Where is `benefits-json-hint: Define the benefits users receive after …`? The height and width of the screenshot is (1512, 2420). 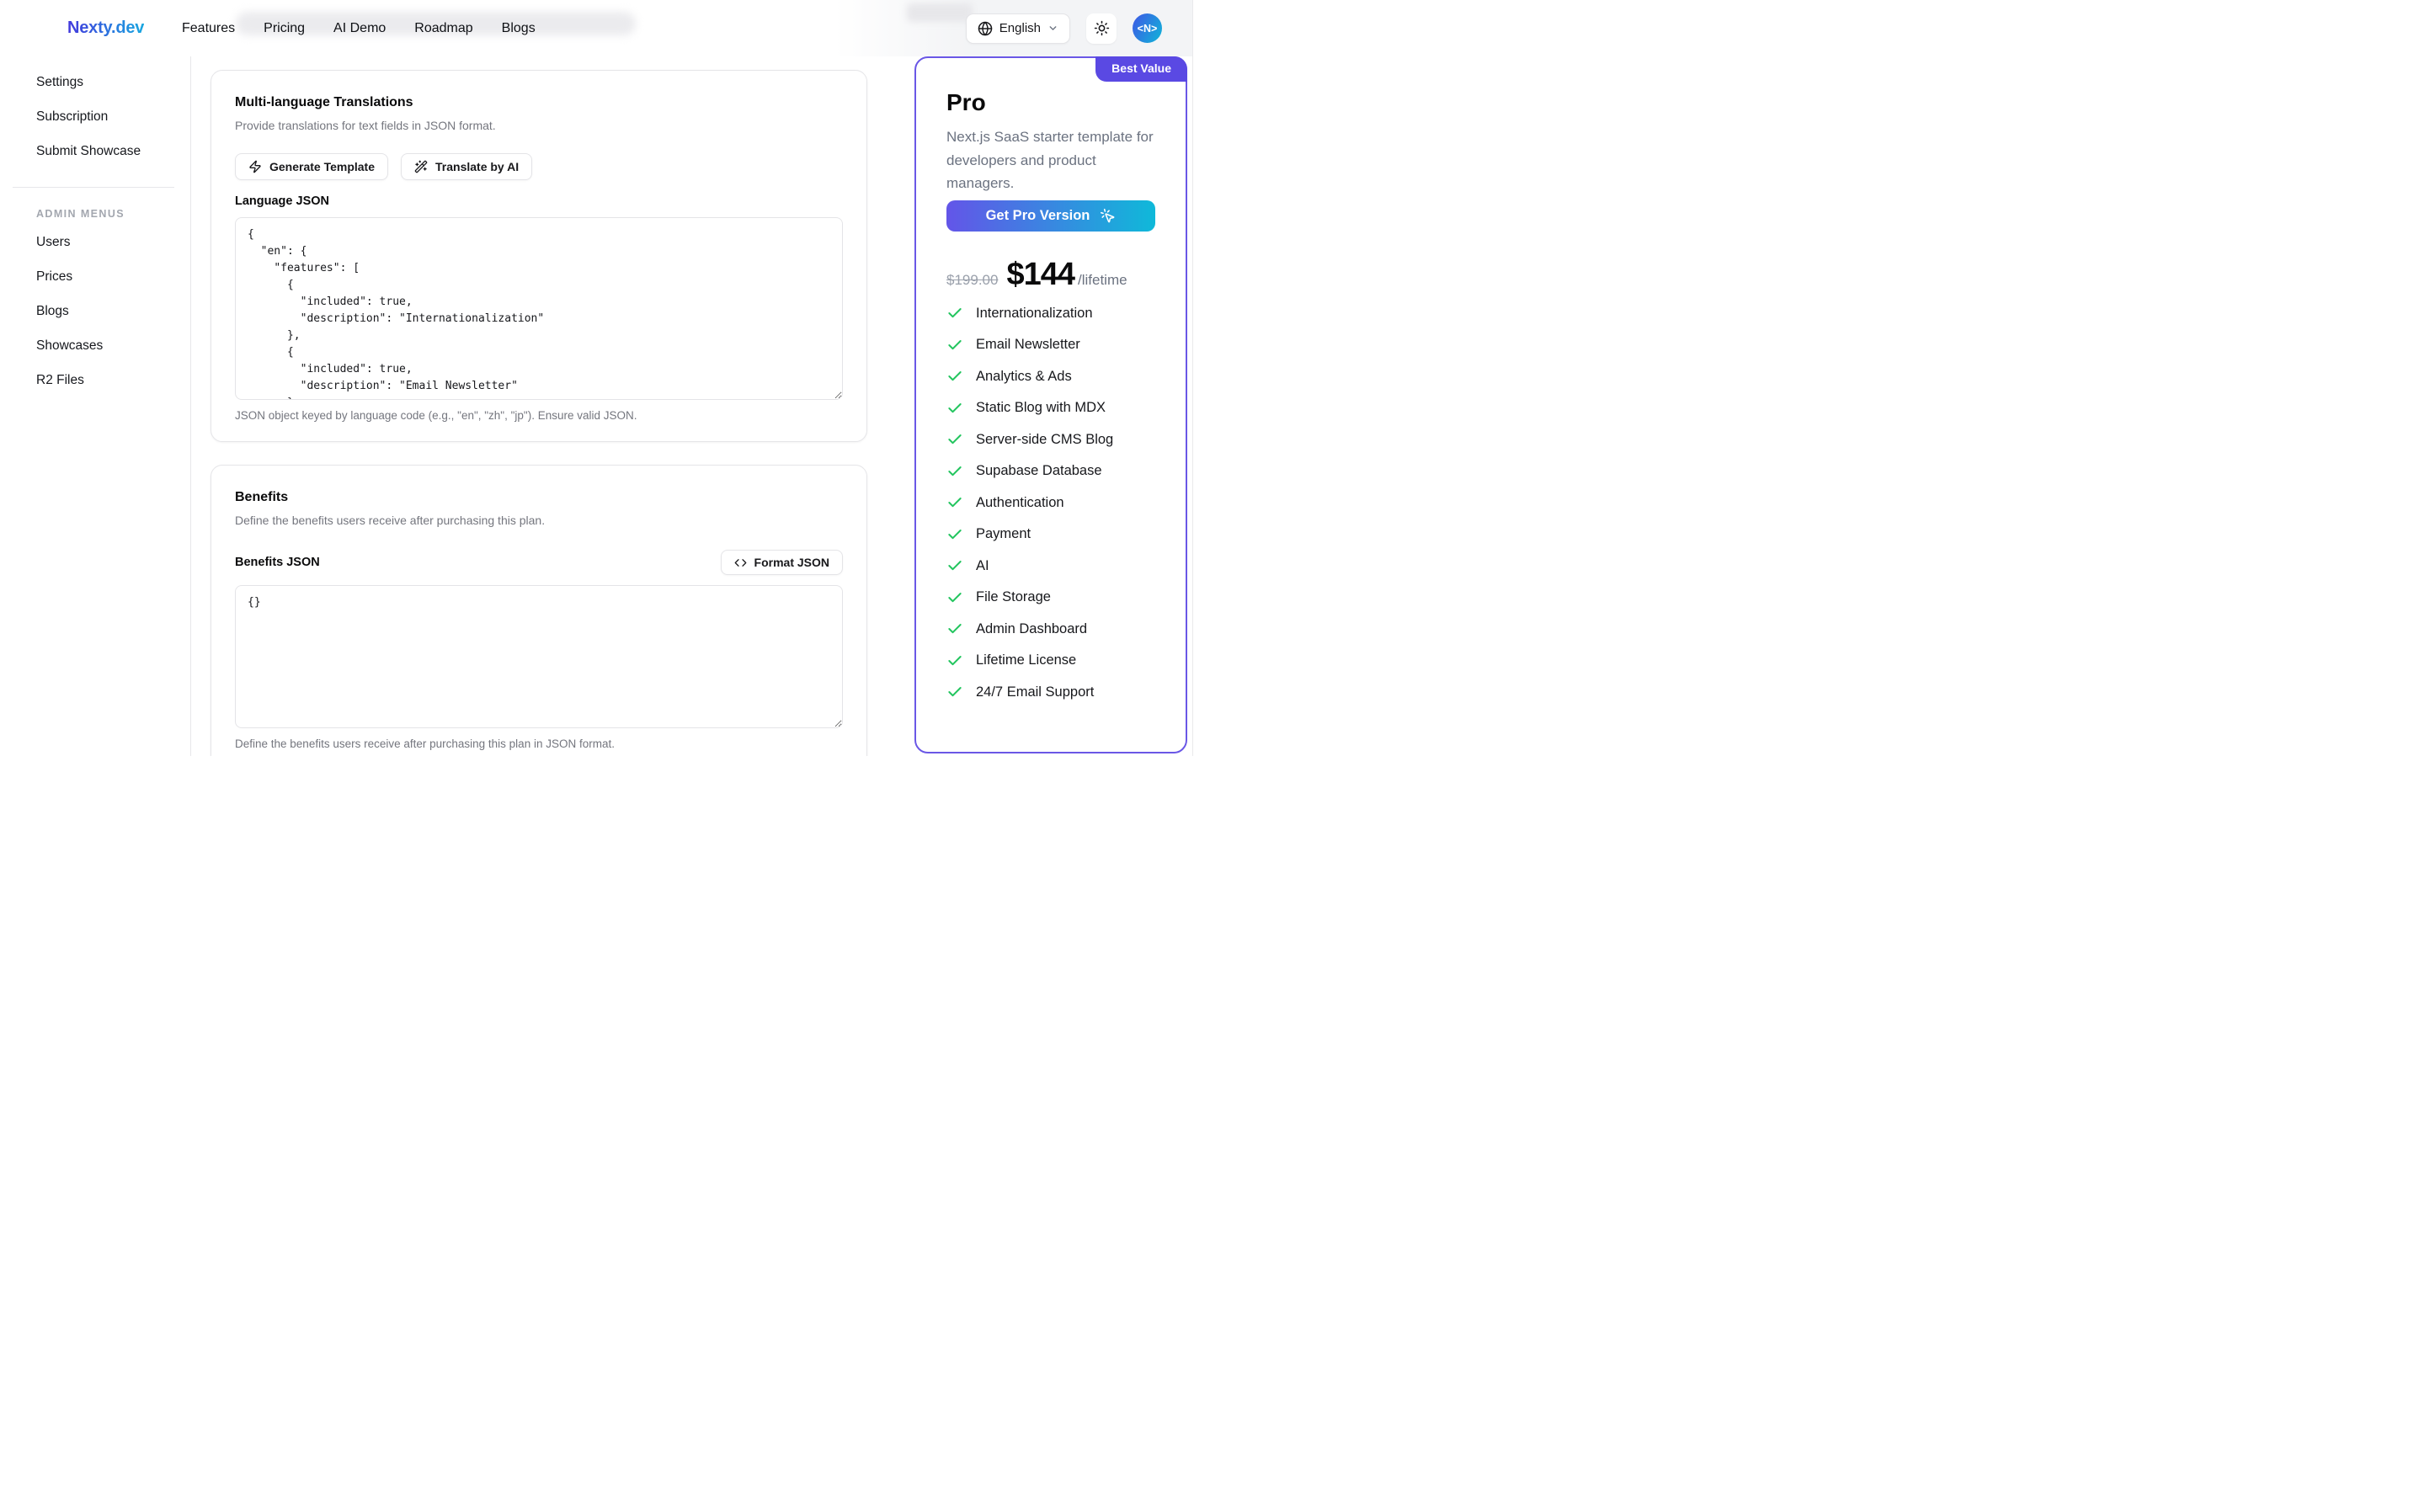
benefits-json-hint: Define the benefits users receive after … is located at coordinates (425, 744).